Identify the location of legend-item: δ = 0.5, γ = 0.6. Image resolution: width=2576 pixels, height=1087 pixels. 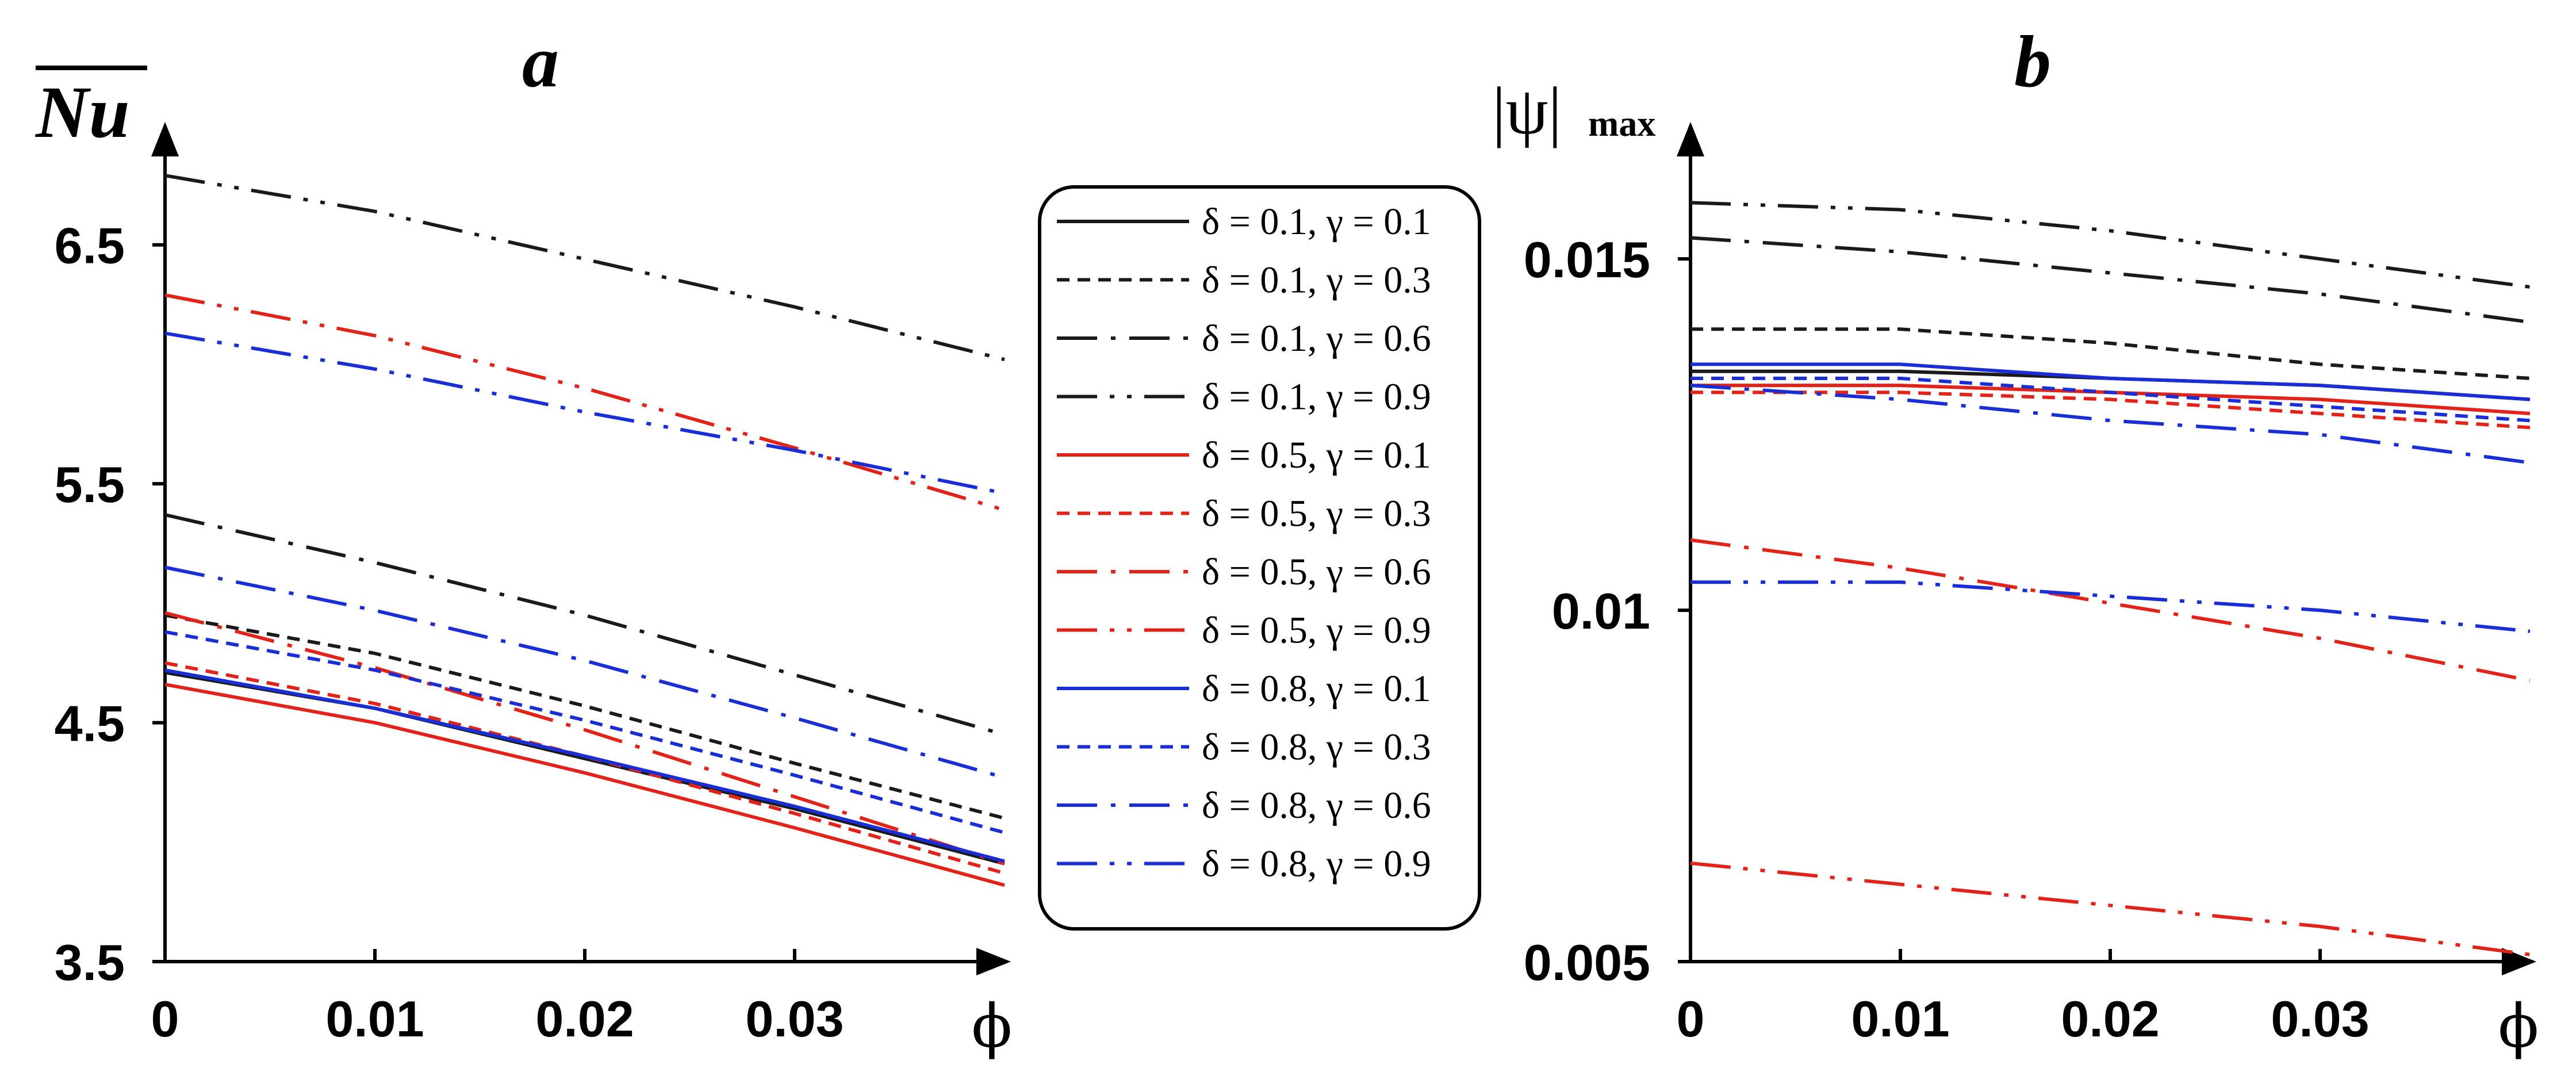
(1244, 572).